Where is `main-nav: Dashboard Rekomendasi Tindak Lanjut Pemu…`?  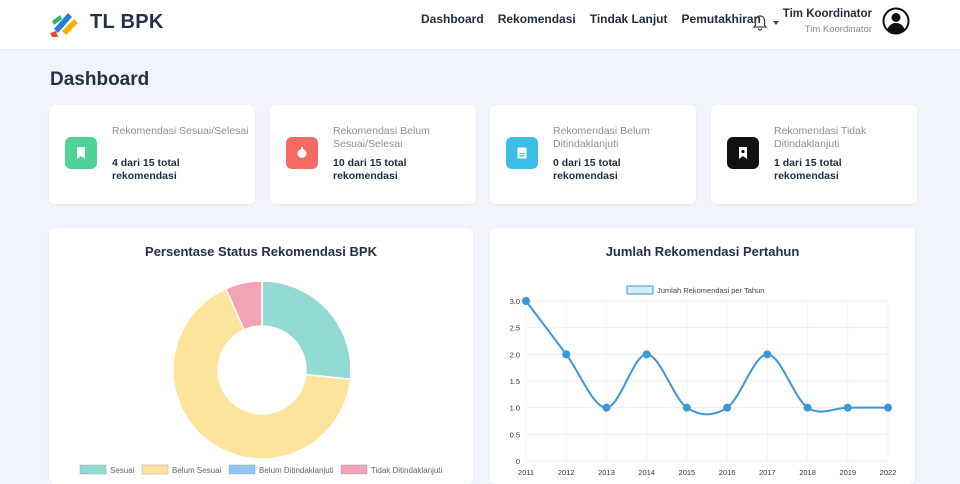 main-nav: Dashboard Rekomendasi Tindak Lanjut Pemu… is located at coordinates (591, 19).